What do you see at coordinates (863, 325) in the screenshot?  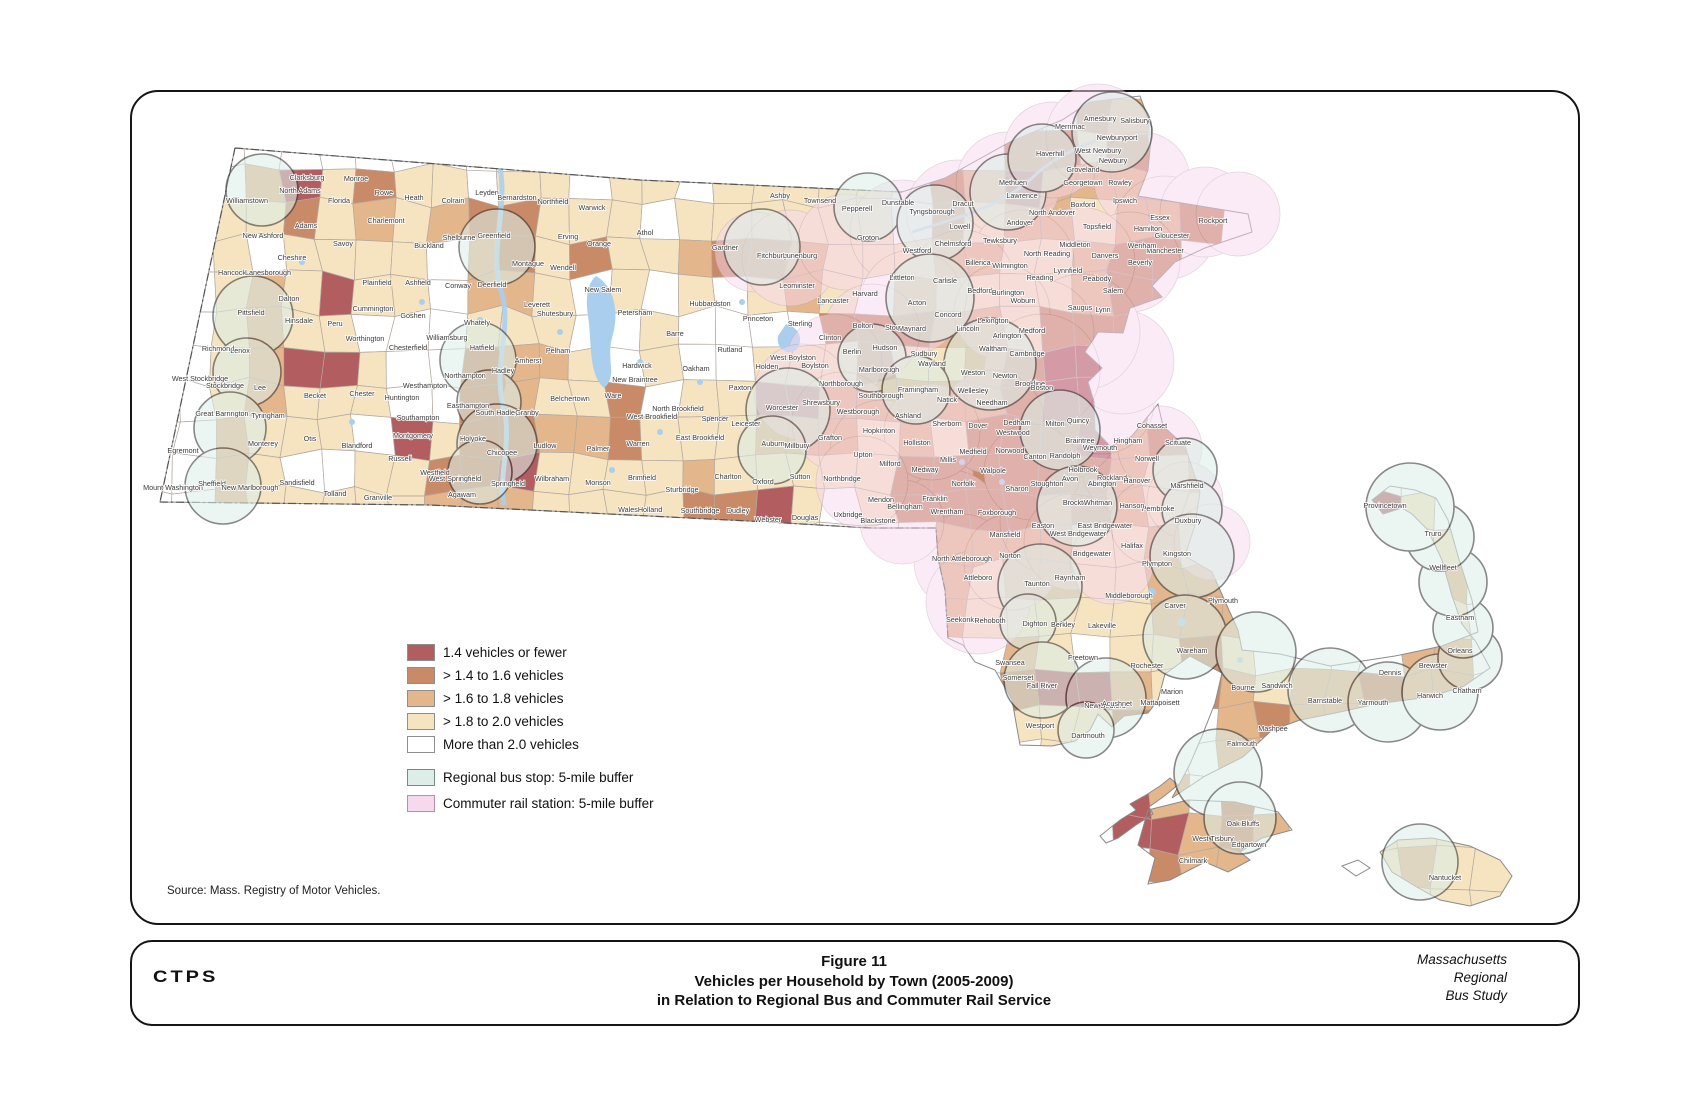 I see `town-label: Bolton` at bounding box center [863, 325].